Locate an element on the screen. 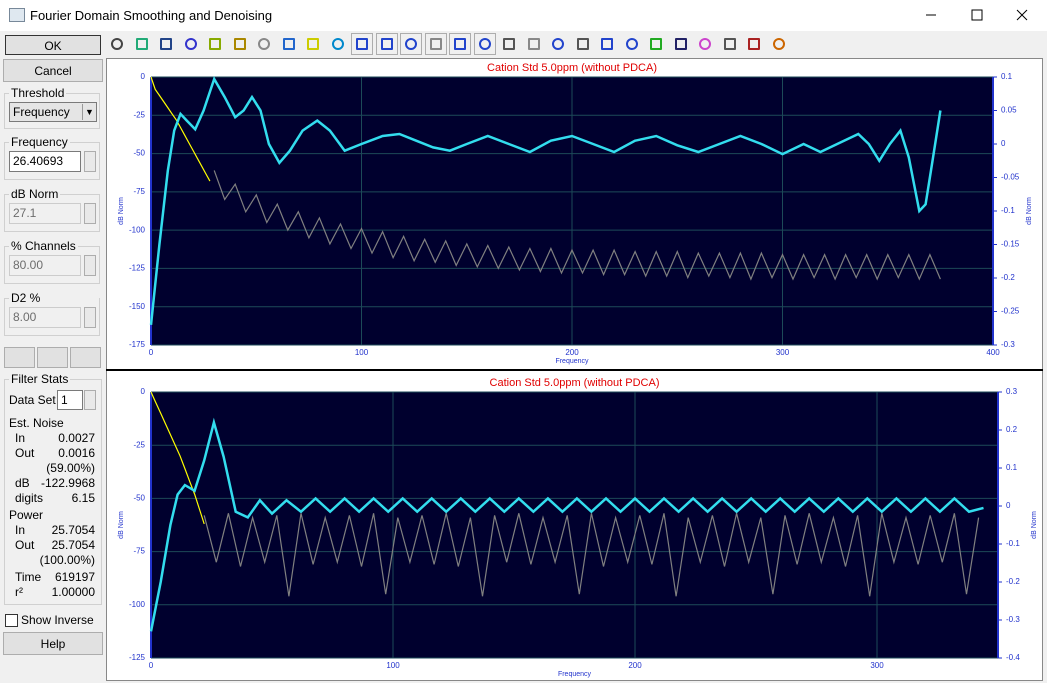  stat-row: In 25.7054 is located at coordinates (55, 530).